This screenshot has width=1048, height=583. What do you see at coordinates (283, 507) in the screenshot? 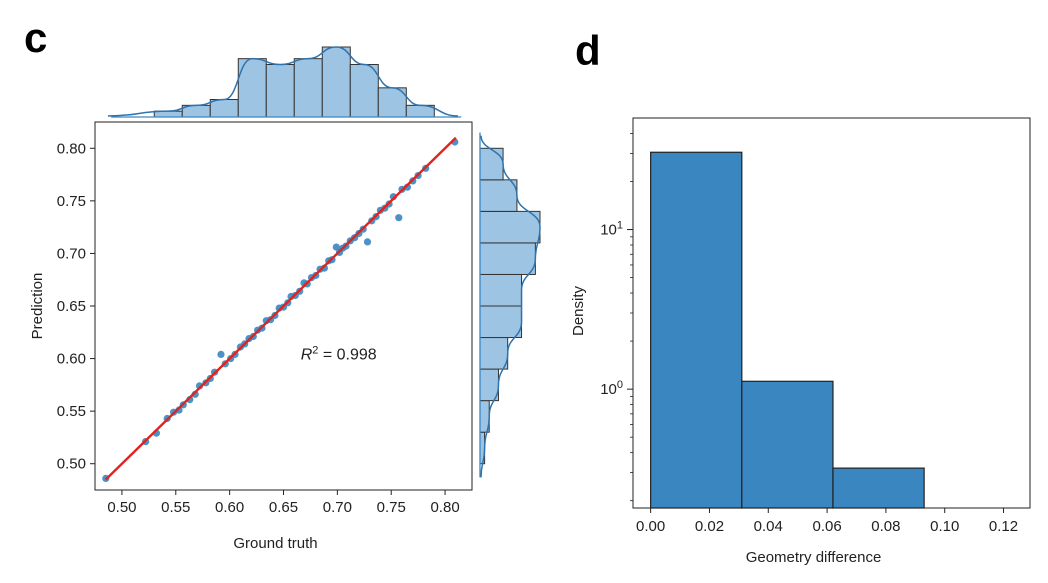
I see `scatter-x-tick-label: 0.65` at bounding box center [283, 507].